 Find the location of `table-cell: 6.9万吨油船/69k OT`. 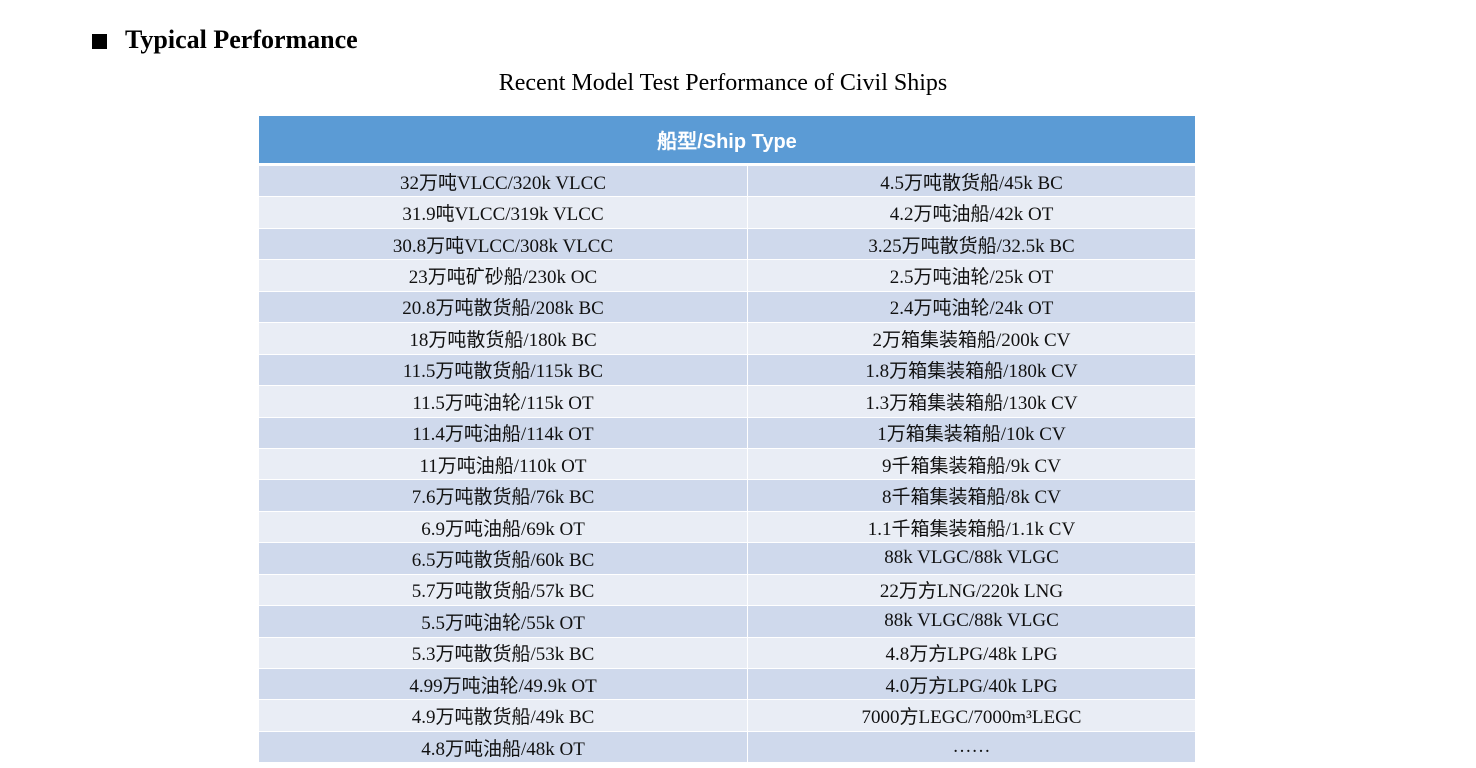

table-cell: 6.9万吨油船/69k OT is located at coordinates (503, 527).